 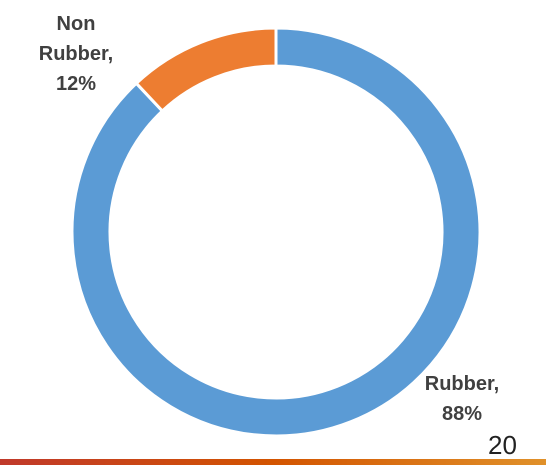 I want to click on data-label-rubber: Rubber, 88%, so click(x=462, y=399).